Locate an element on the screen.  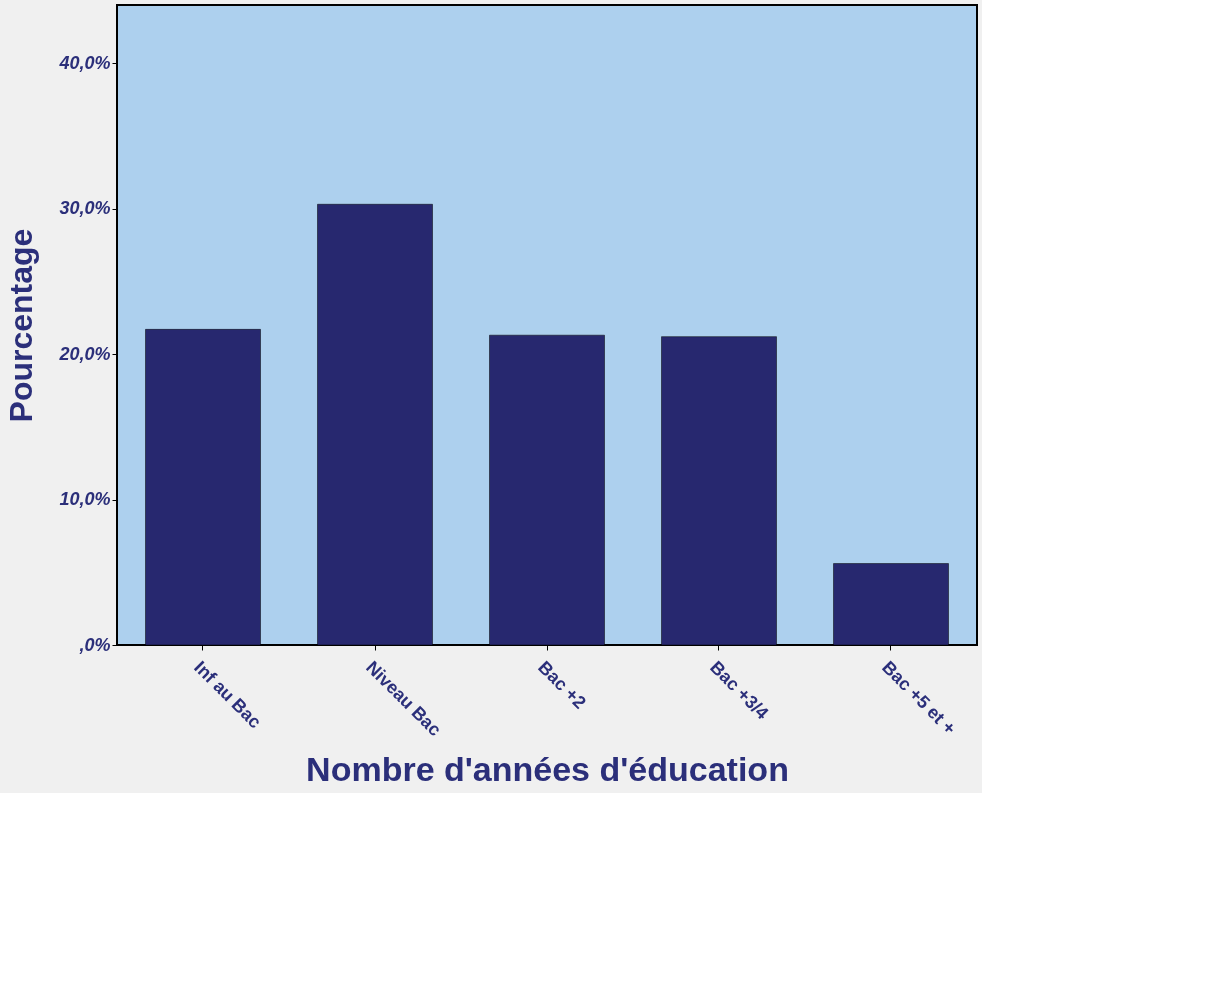
y-tick-label: 30,0% is located at coordinates (85, 208).